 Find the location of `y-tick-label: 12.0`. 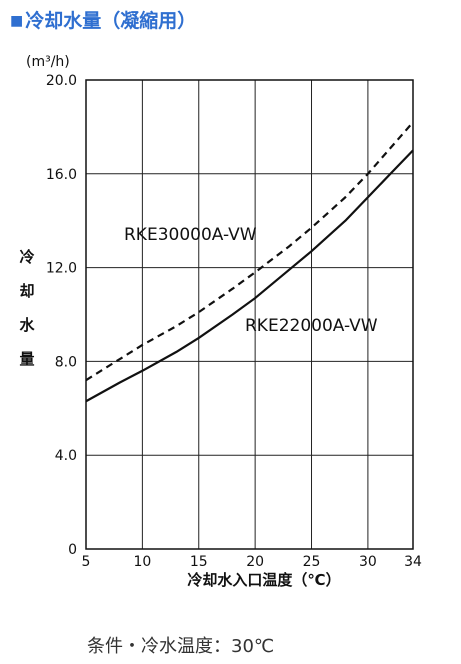

y-tick-label: 12.0 is located at coordinates (61, 269).